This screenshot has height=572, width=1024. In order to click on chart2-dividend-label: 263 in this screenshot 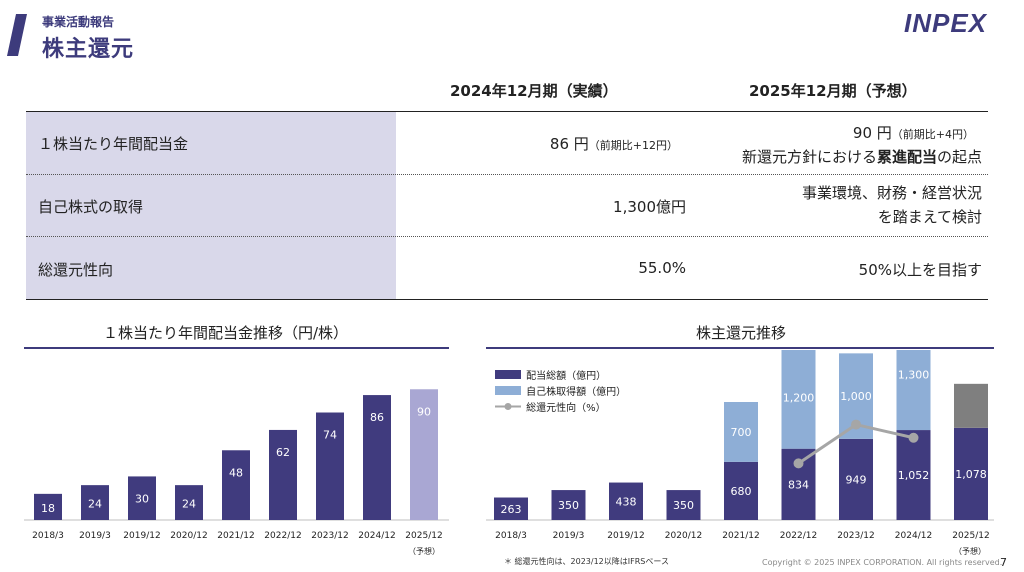, I will do `click(511, 509)`.